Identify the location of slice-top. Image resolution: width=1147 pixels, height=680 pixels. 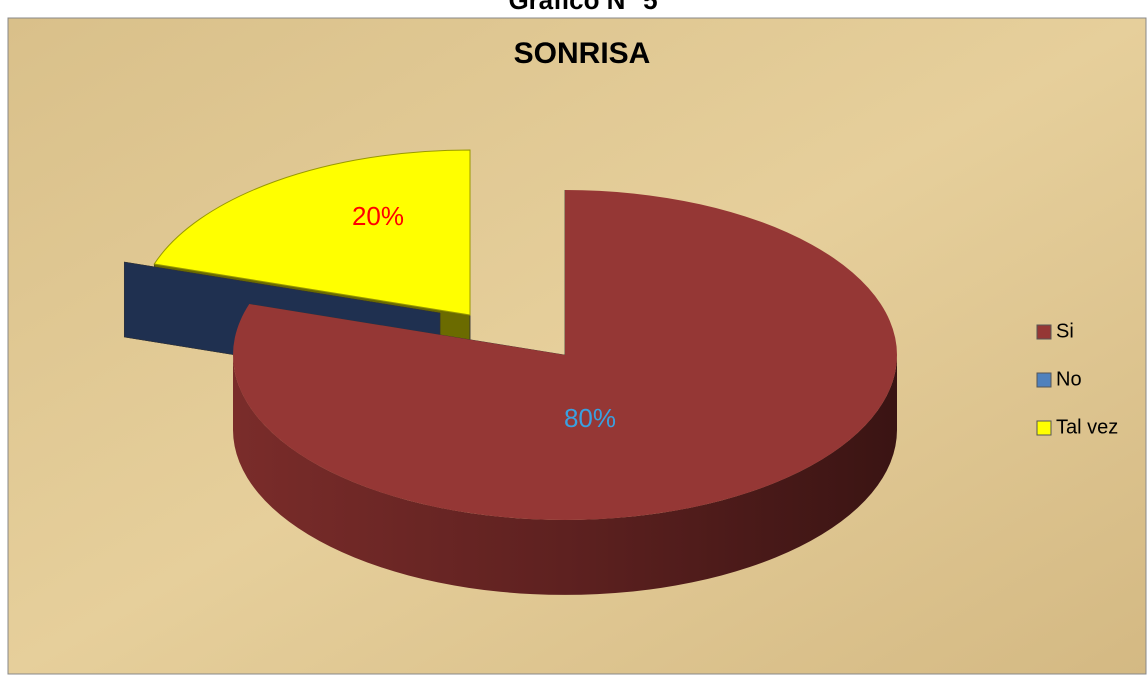
(312, 232).